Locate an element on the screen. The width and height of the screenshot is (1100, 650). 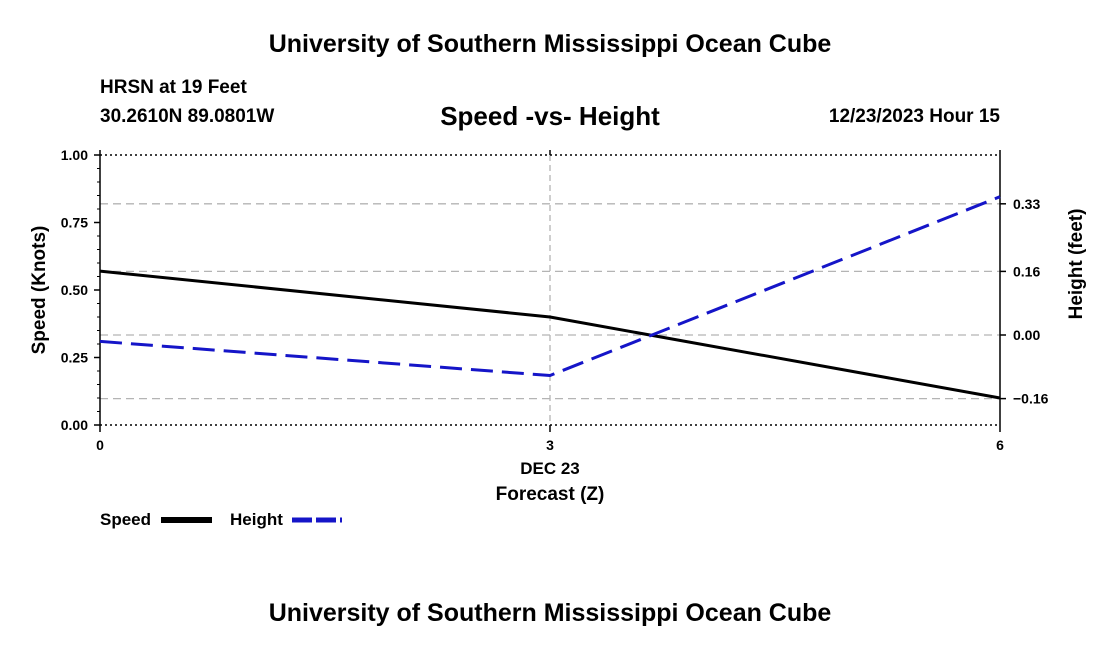
y-right-axis-label: Height (feet) is located at coordinates (1076, 264).